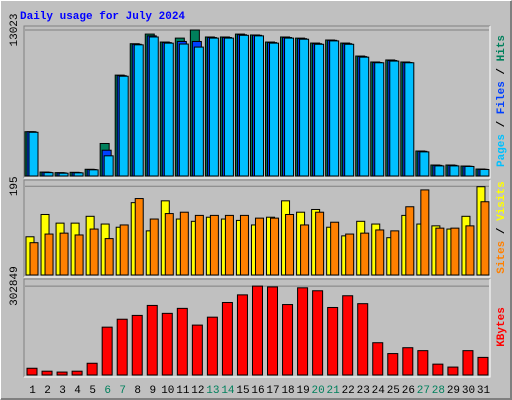 The image size is (512, 400). I want to click on x-tick-label: 13, so click(212, 391).